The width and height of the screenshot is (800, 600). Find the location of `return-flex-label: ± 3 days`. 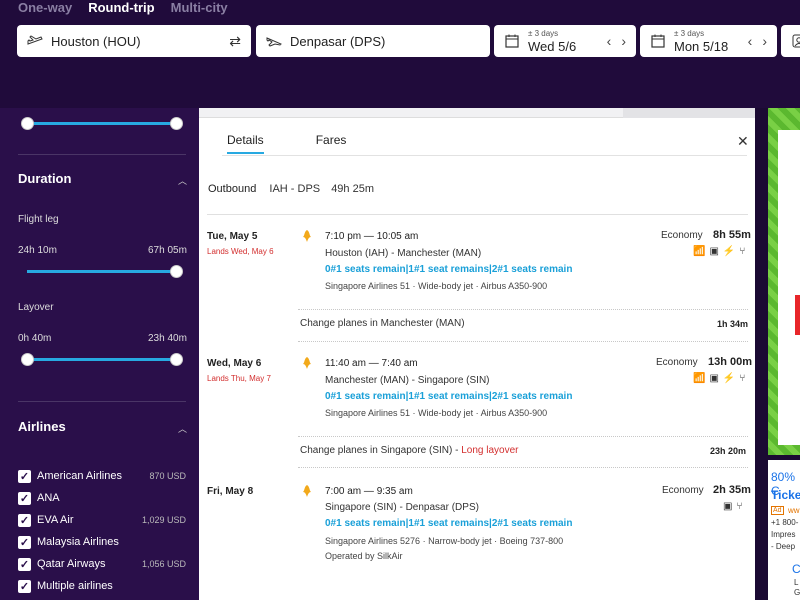

return-flex-label: ± 3 days is located at coordinates (689, 33).